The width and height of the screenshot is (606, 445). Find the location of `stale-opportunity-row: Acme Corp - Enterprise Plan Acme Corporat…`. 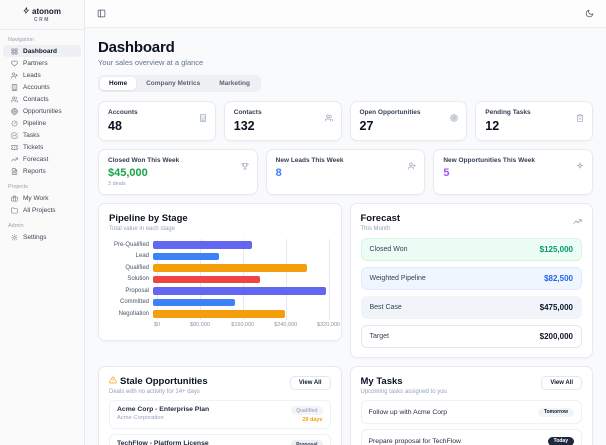

stale-opportunity-row: Acme Corp - Enterprise Plan Acme Corporat… is located at coordinates (220, 414).